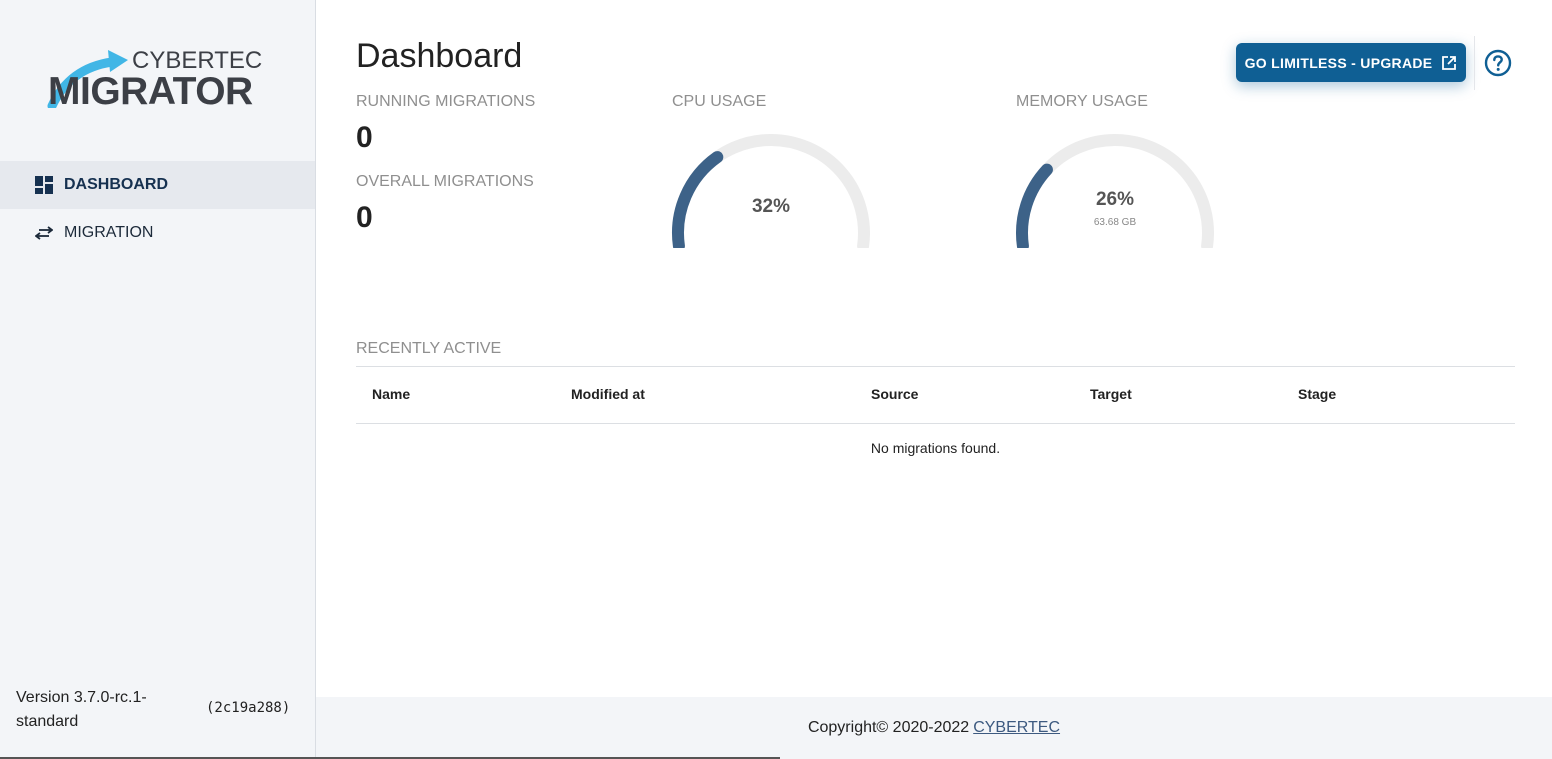  I want to click on memory-gauge: 26% 63.68 GB, so click(1115, 190).